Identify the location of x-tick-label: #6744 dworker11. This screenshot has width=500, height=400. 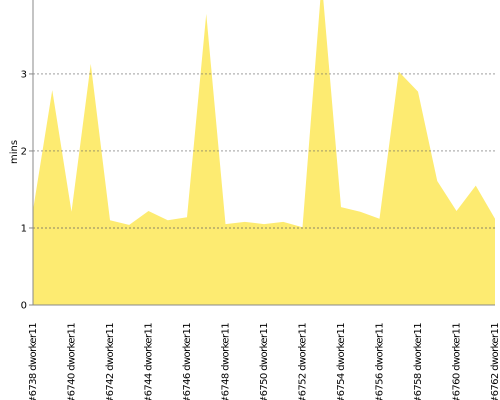
(149, 361).